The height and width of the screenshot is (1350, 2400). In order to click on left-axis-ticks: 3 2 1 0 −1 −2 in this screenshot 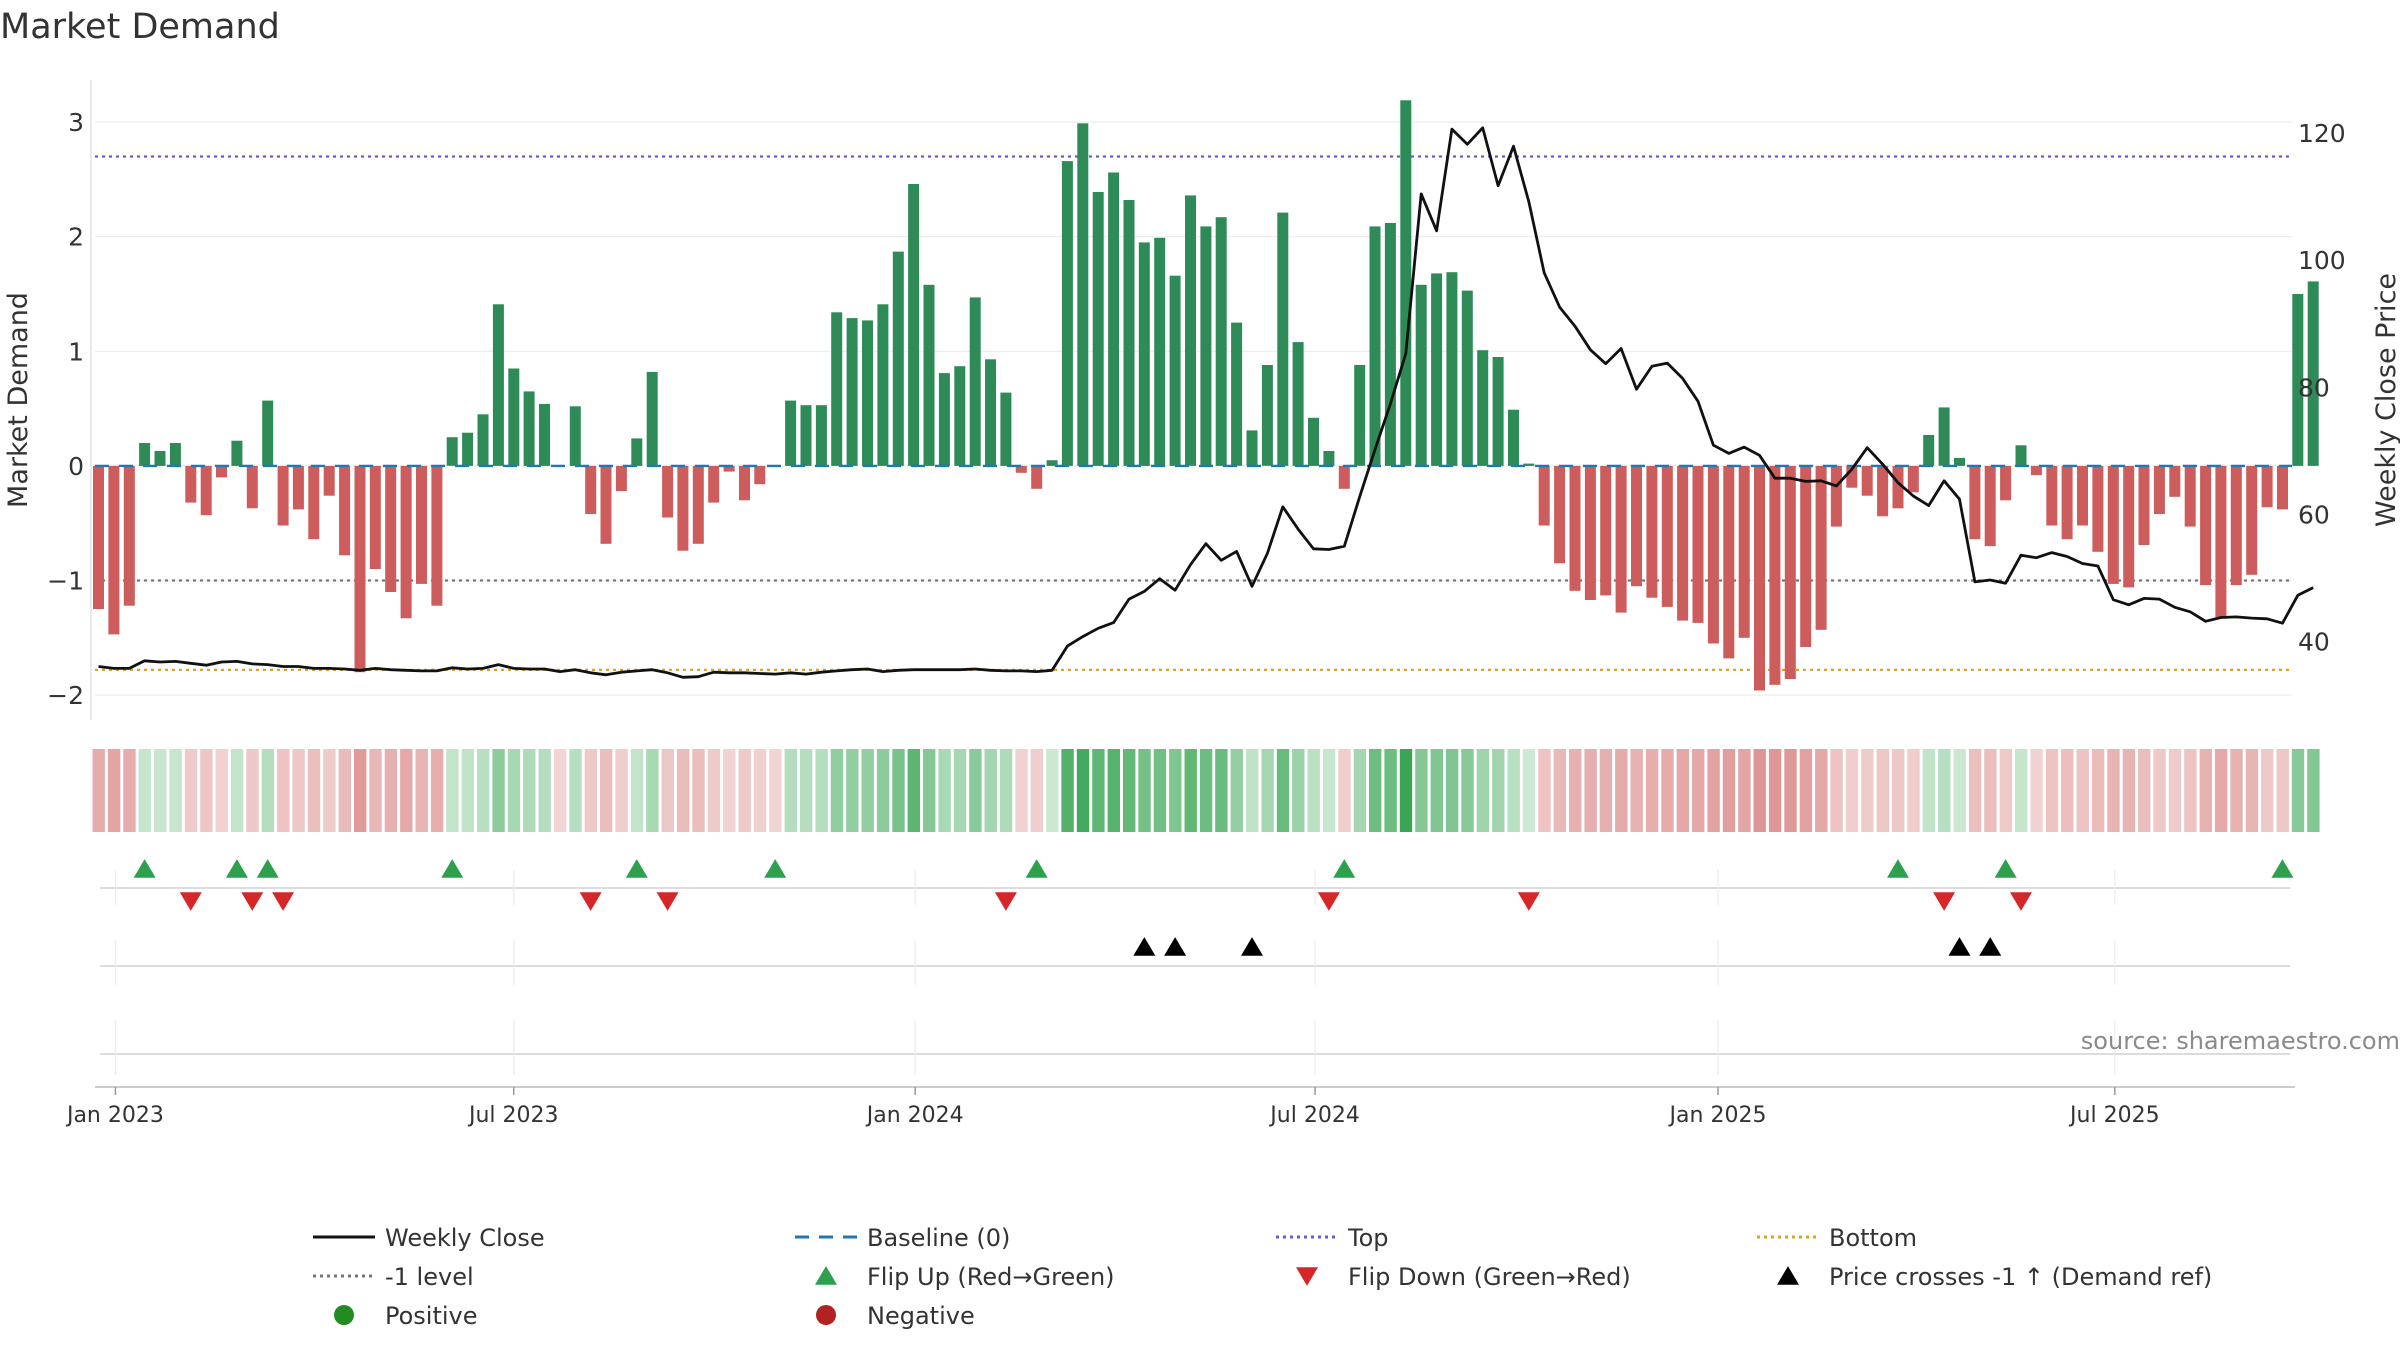, I will do `click(65, 409)`.